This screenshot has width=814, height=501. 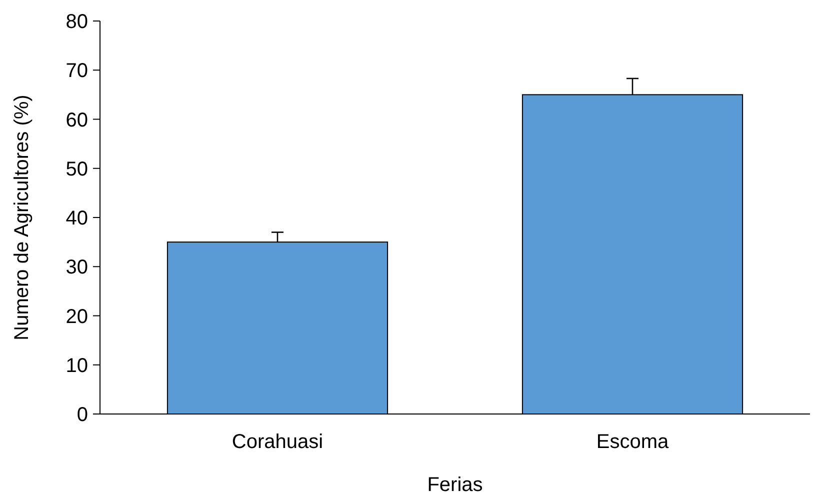 I want to click on y-axis-title: Numero de Agricultores (%), so click(x=22, y=217).